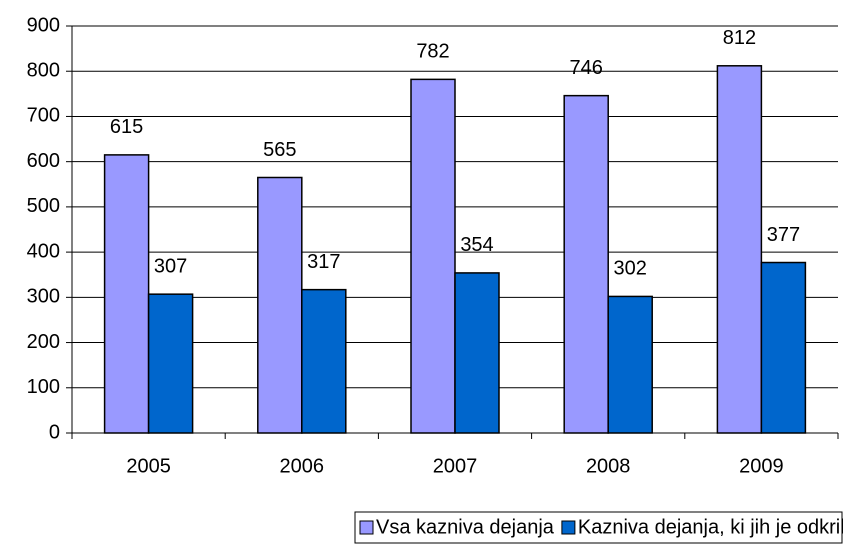 The width and height of the screenshot is (843, 544). Describe the element at coordinates (43, 161) in the screenshot. I see `y-tick-label: 600` at that location.